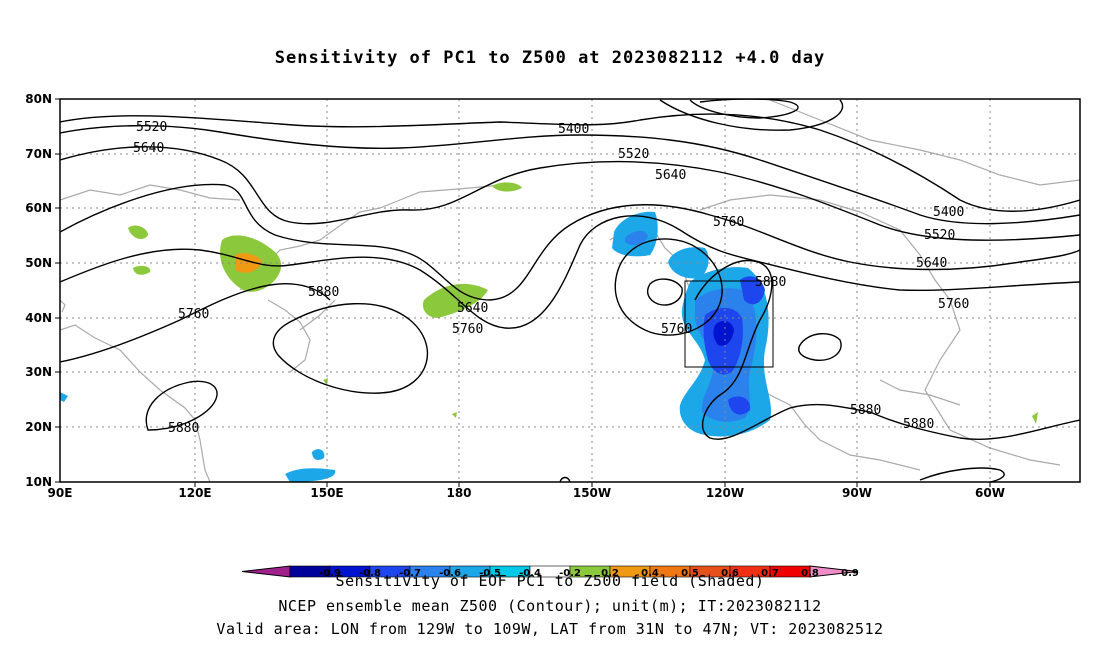  What do you see at coordinates (570, 573) in the screenshot?
I see `colorbar-tick-label: -0.2` at bounding box center [570, 573].